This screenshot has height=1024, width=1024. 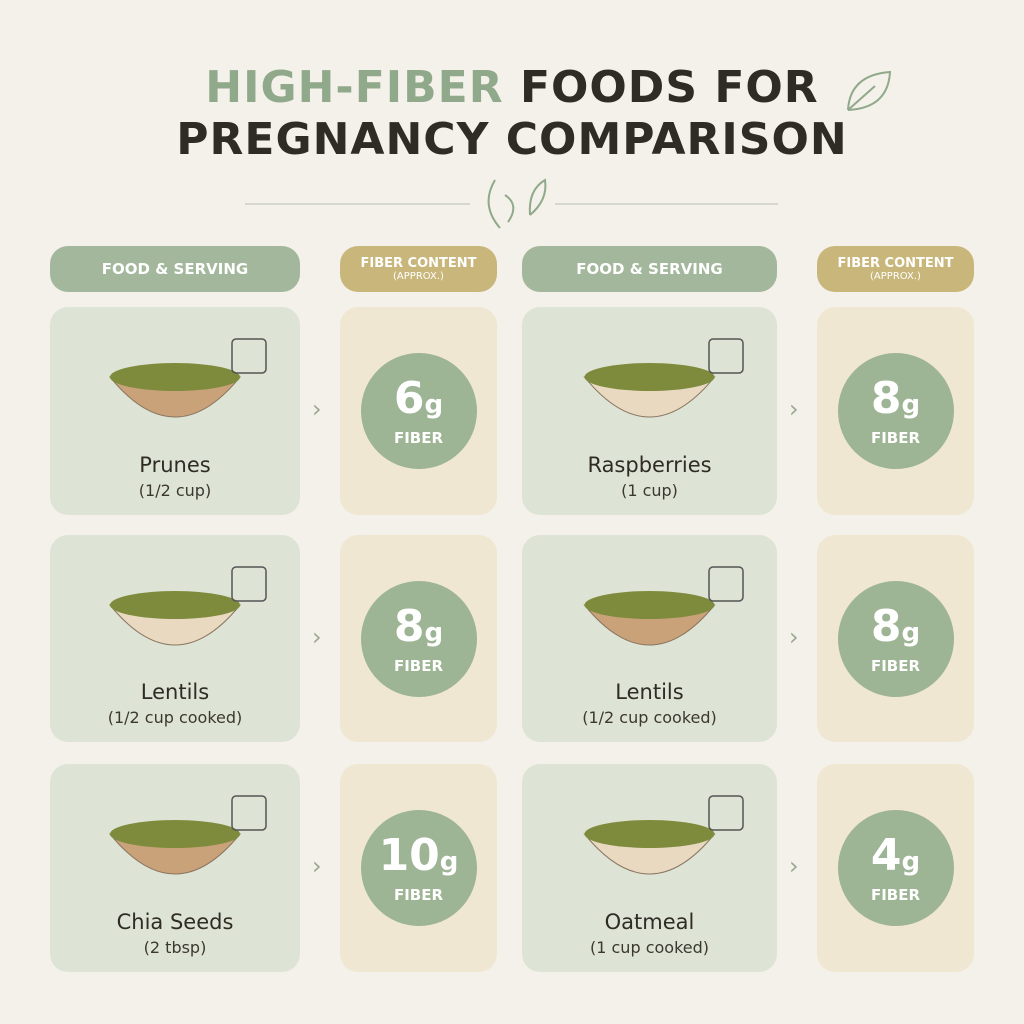 I want to click on food-serving: (1 cup), so click(x=649, y=490).